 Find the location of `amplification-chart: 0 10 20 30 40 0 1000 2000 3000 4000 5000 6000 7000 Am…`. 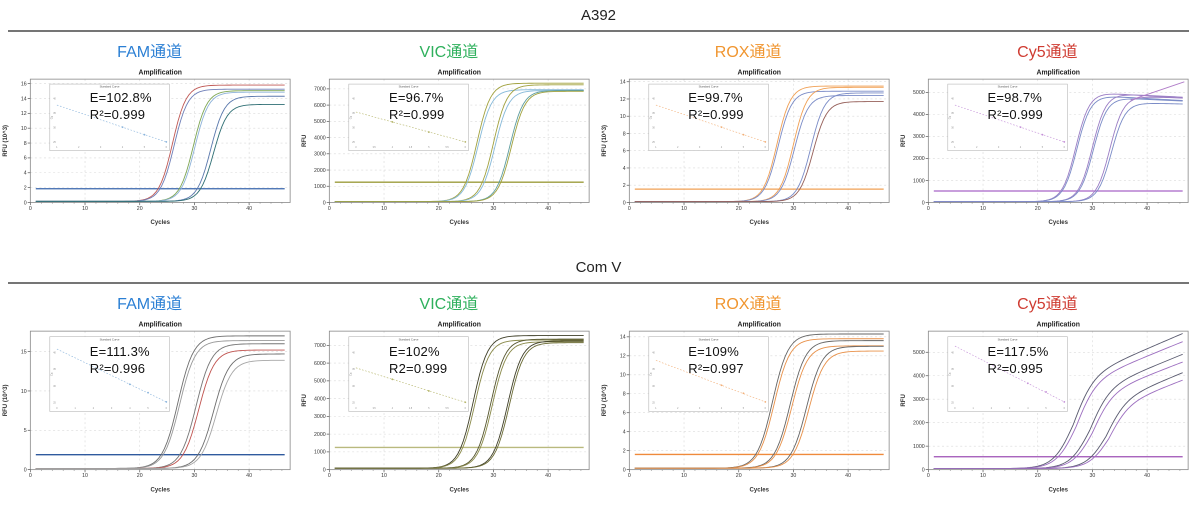

amplification-chart: 0 10 20 30 40 0 1000 2000 3000 4000 5000 6000 7000 Am… is located at coordinates (449, 147).